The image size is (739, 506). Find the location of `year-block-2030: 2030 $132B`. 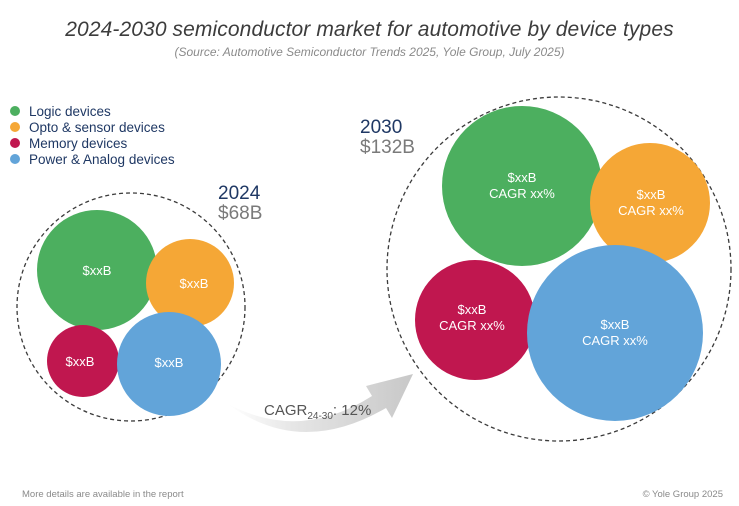

year-block-2030: 2030 $132B is located at coordinates (387, 138).